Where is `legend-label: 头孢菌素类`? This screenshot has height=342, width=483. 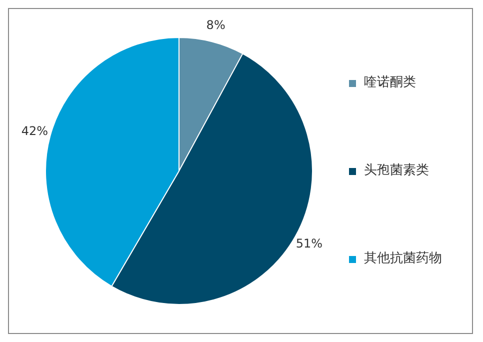
legend-label: 头孢菌素类 is located at coordinates (396, 171).